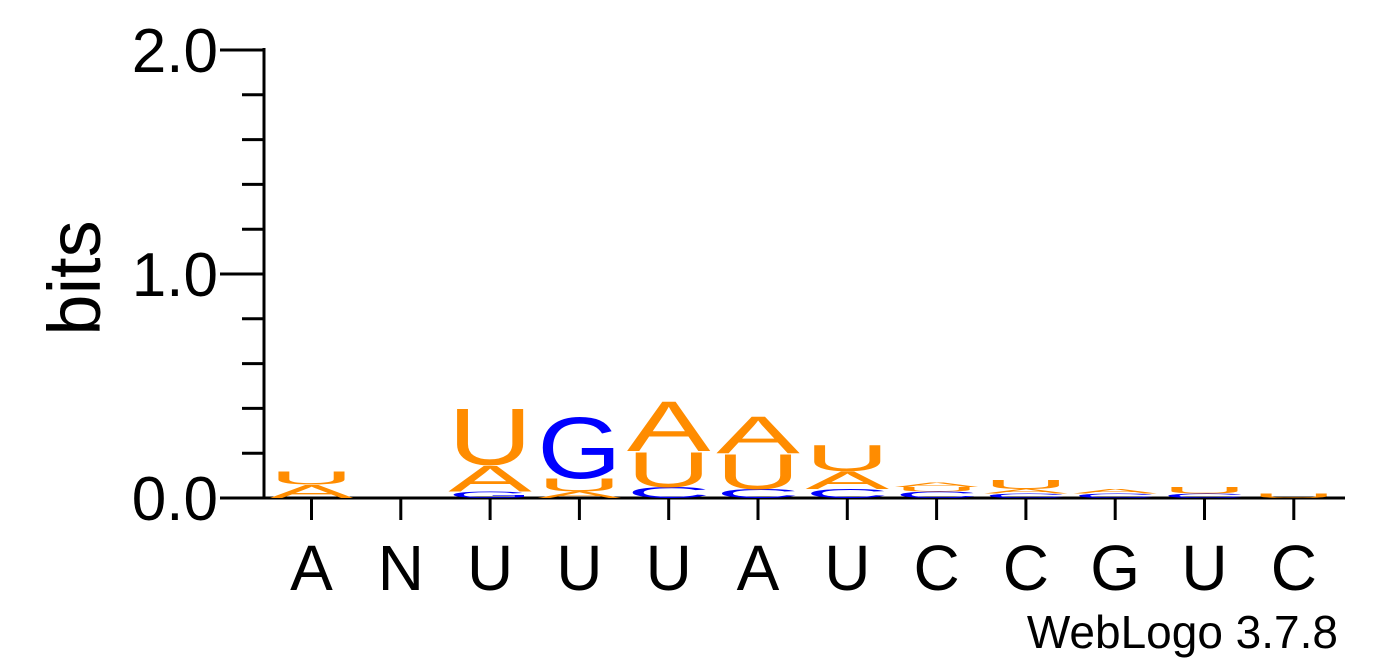 This screenshot has height=667, width=1392. I want to click on y-axis: 0.0 1.0 2.0, so click(199, 275).